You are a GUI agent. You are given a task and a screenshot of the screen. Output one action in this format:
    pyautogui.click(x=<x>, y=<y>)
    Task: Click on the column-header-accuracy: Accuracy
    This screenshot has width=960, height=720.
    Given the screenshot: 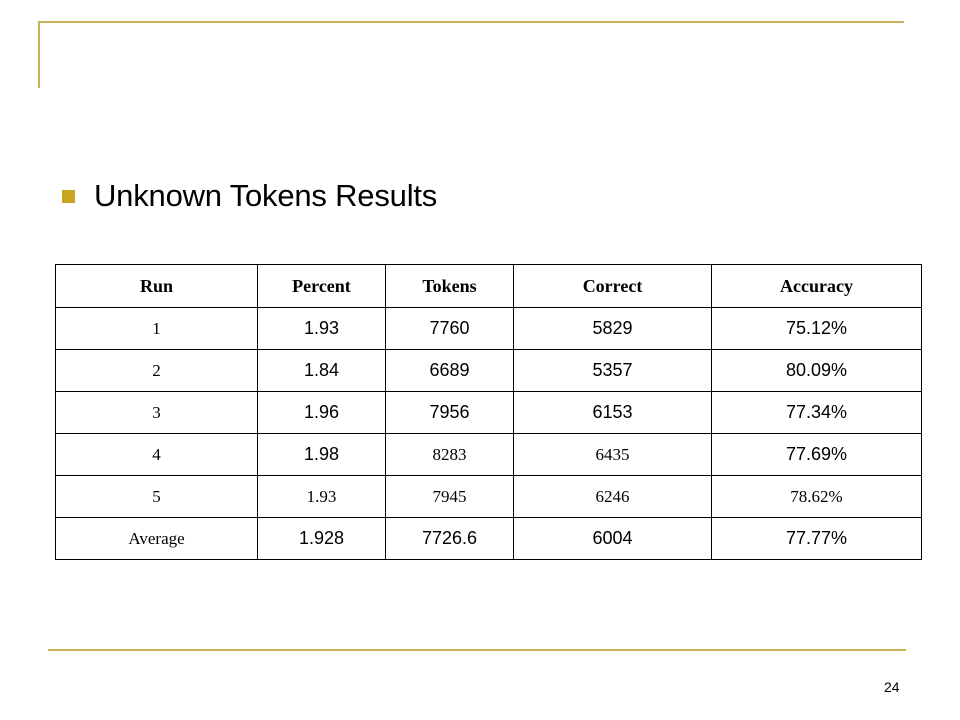 What is the action you would take?
    pyautogui.click(x=816, y=286)
    